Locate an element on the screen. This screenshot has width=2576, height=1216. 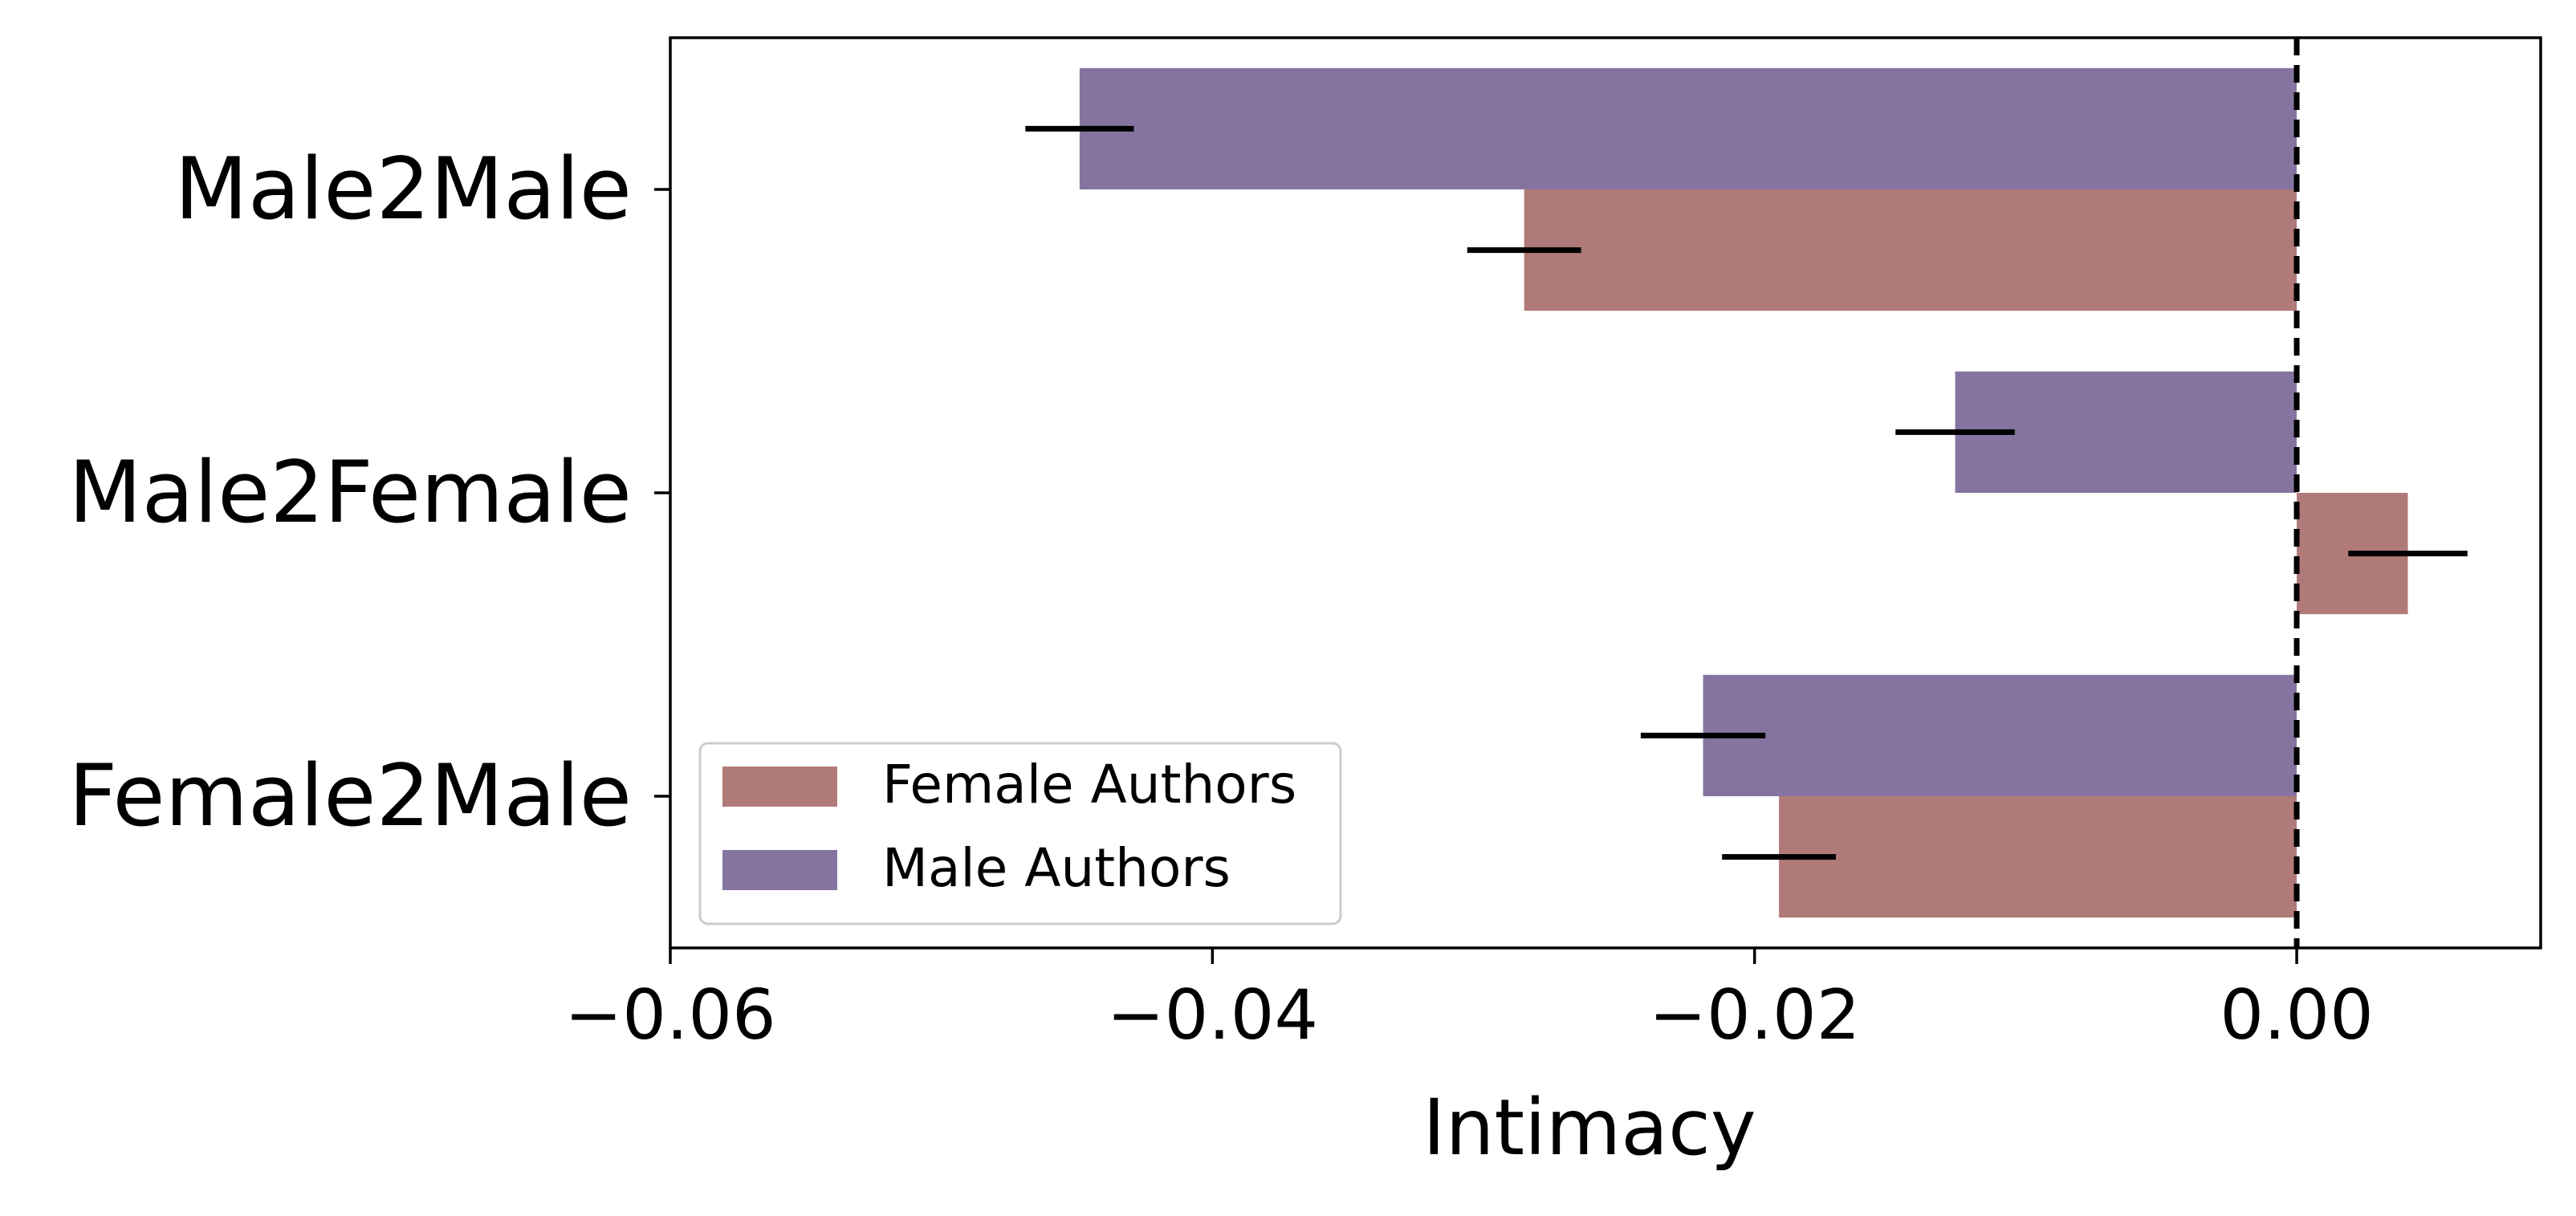
y-tick-label: Female2Male is located at coordinates (350, 796).